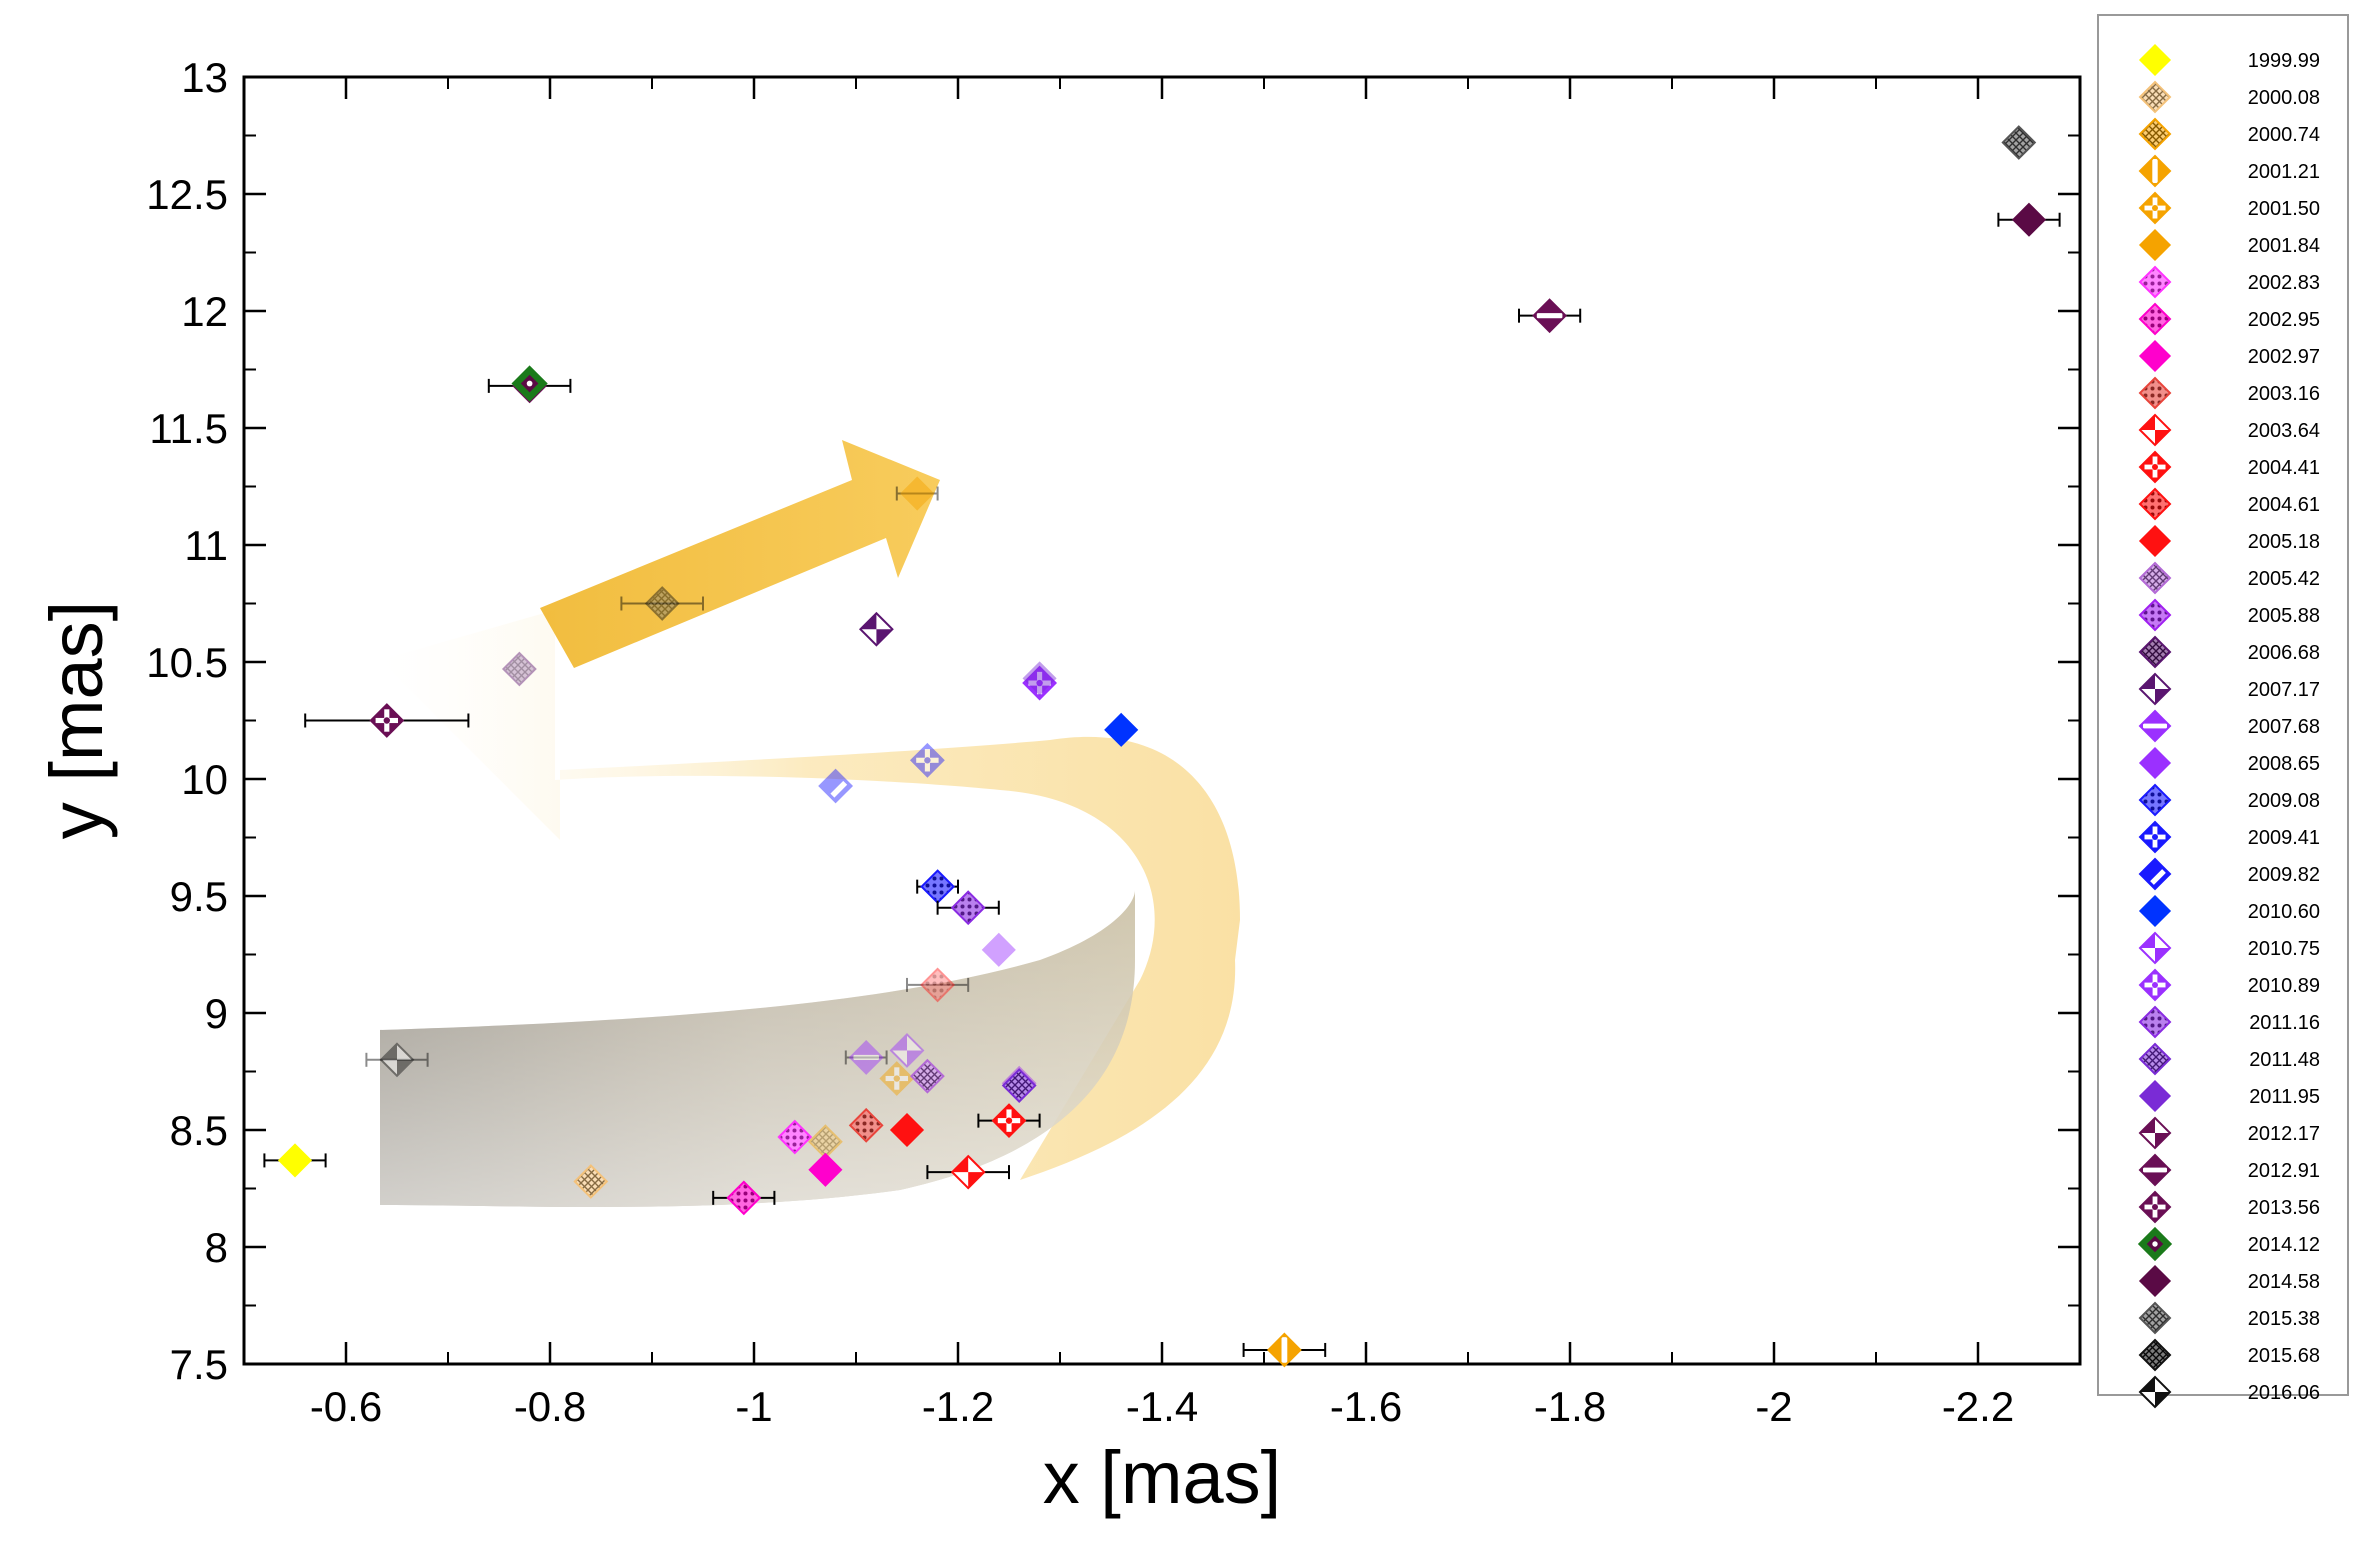 Image resolution: width=2362 pixels, height=1542 pixels. What do you see at coordinates (216, 1247) in the screenshot?
I see `y-tick-label: 8` at bounding box center [216, 1247].